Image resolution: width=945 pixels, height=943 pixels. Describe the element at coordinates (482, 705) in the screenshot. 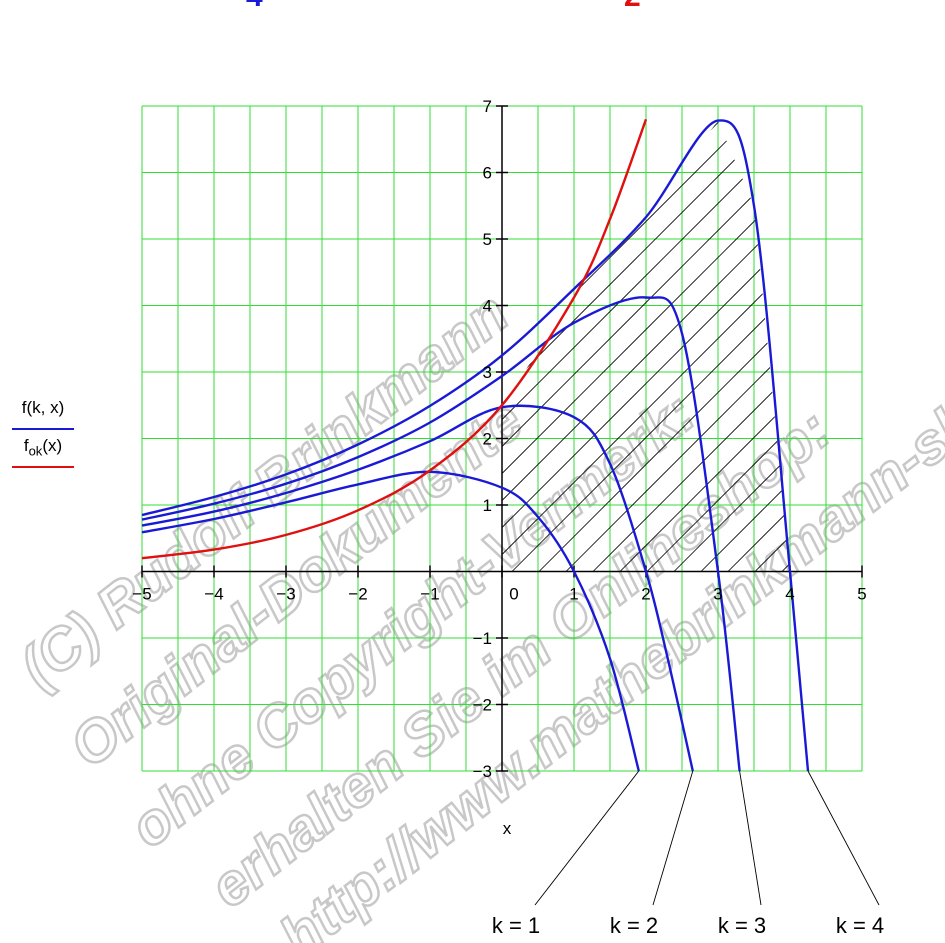

I see `y-tick-label: −2` at that location.